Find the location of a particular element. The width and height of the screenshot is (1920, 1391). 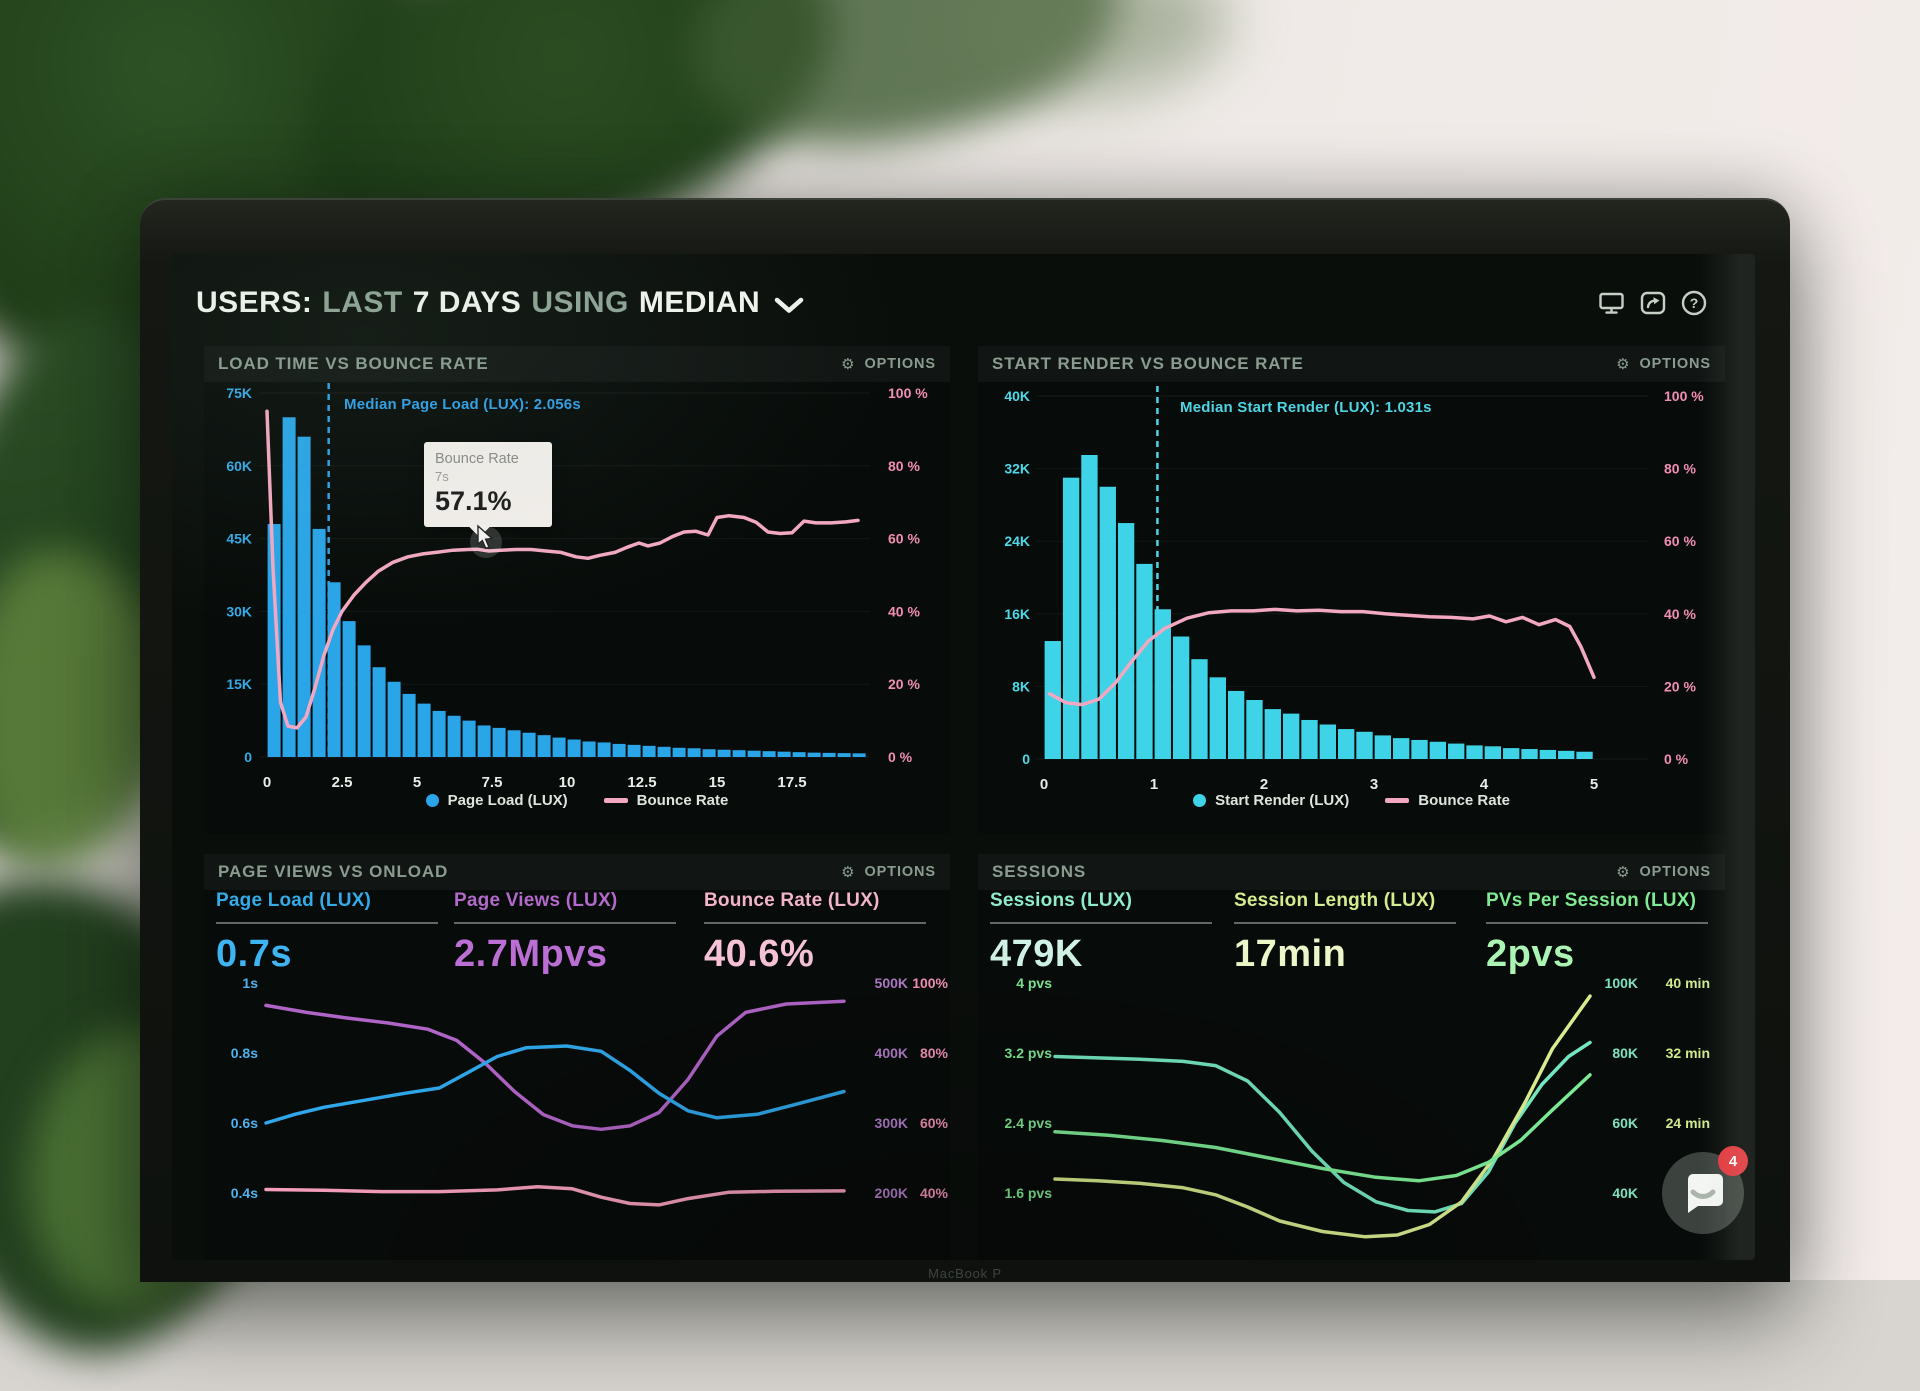

dashboard-header: USERS: LAST 7 DAYS USING MEDIAN is located at coordinates (951, 303).